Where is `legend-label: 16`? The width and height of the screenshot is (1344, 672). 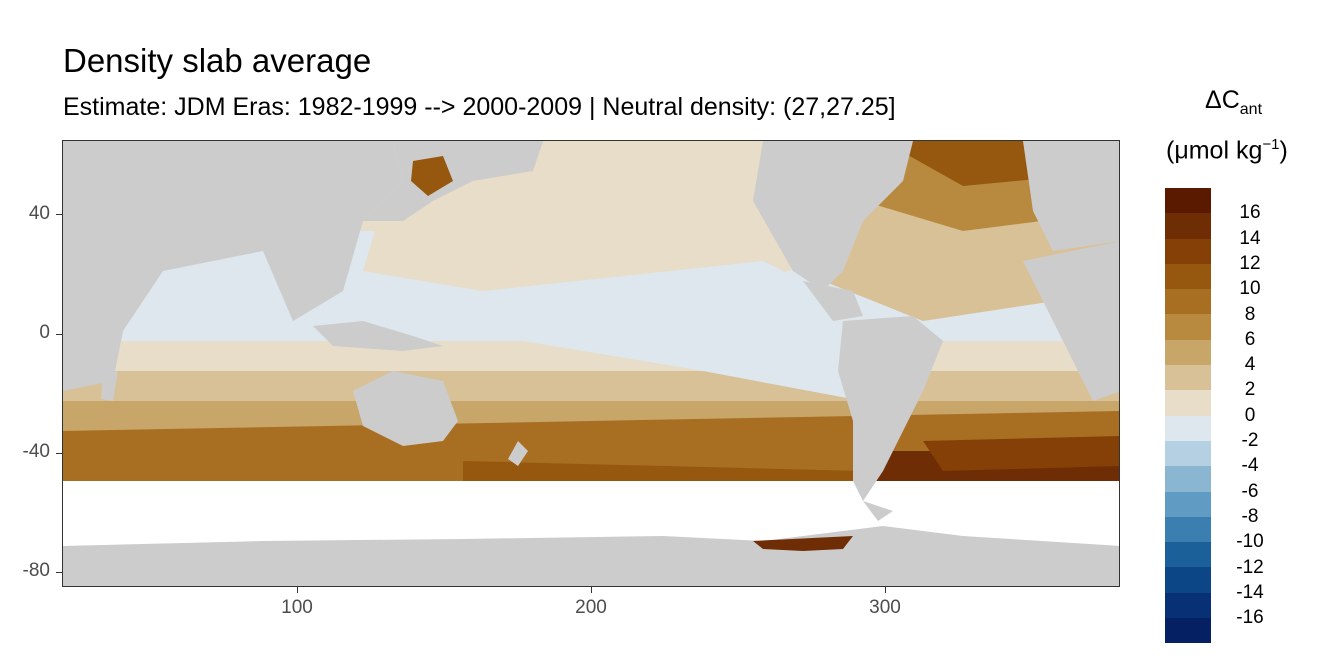 legend-label: 16 is located at coordinates (1250, 213).